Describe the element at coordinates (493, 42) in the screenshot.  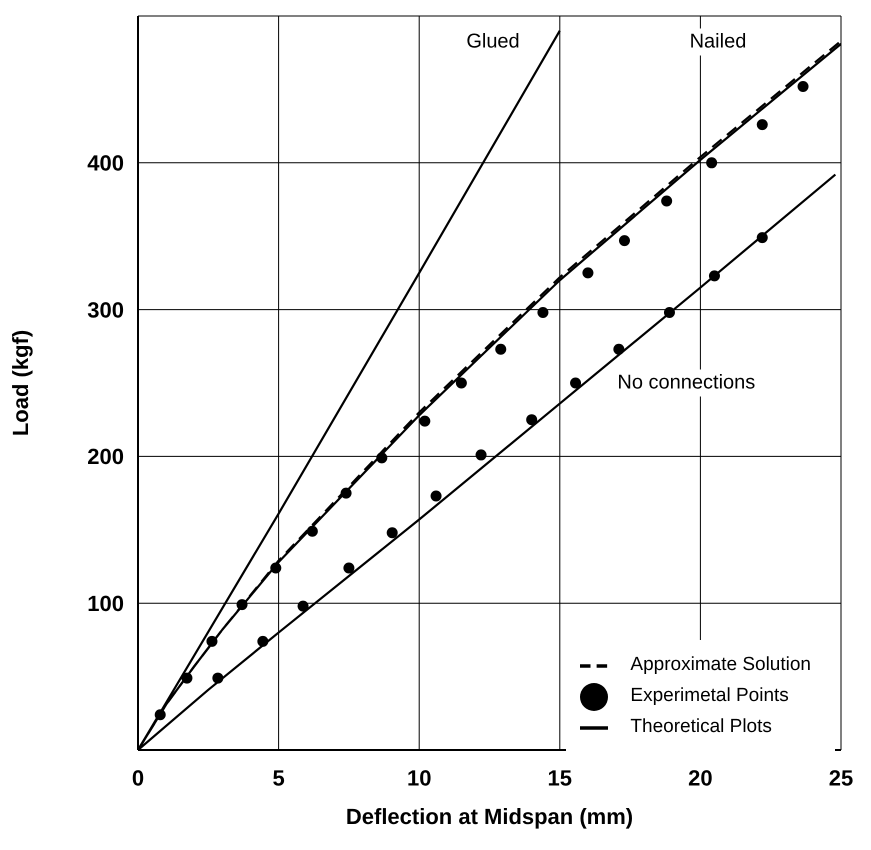
I see `annotation: Glued` at that location.